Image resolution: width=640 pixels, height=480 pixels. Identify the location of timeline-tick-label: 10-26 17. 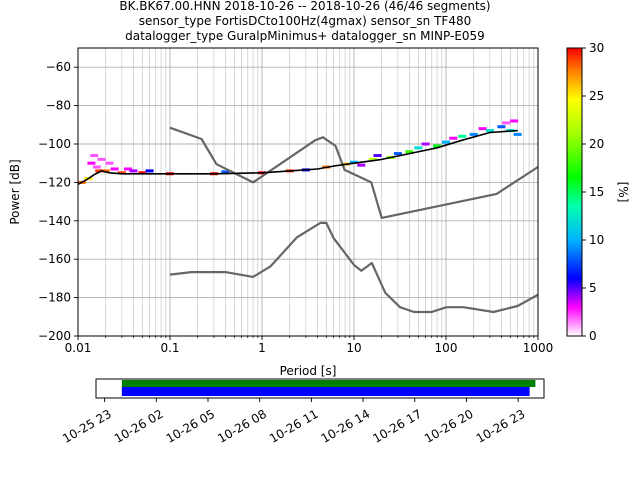
(397, 426).